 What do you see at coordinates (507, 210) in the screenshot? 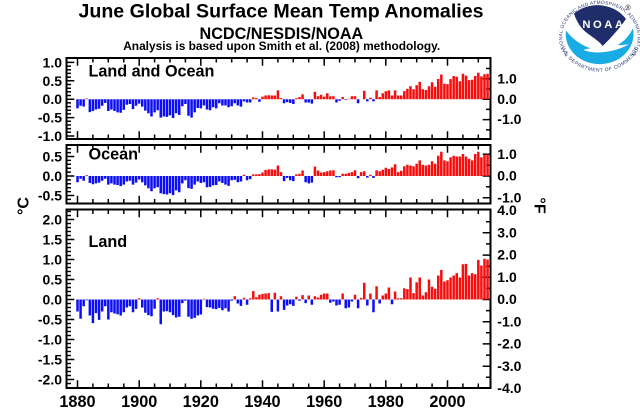
I see `svg-text: 4.0` at bounding box center [507, 210].